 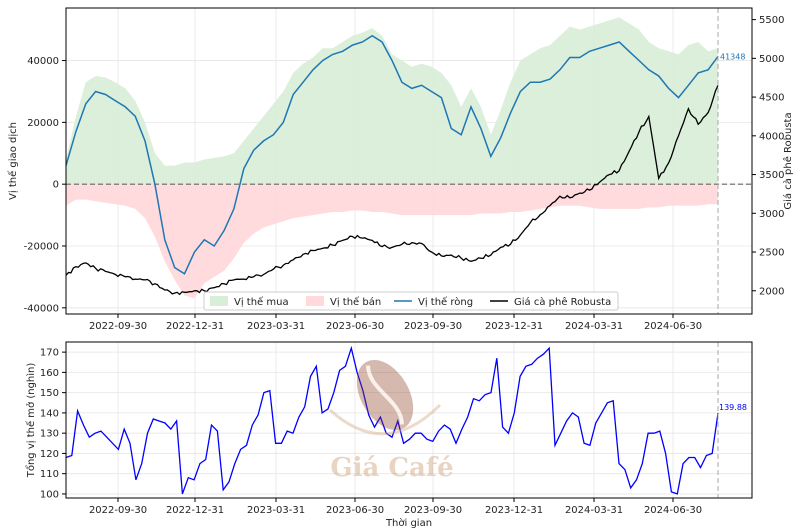 I want to click on top-xtick-label-6: 2024-03-31, so click(x=594, y=326).